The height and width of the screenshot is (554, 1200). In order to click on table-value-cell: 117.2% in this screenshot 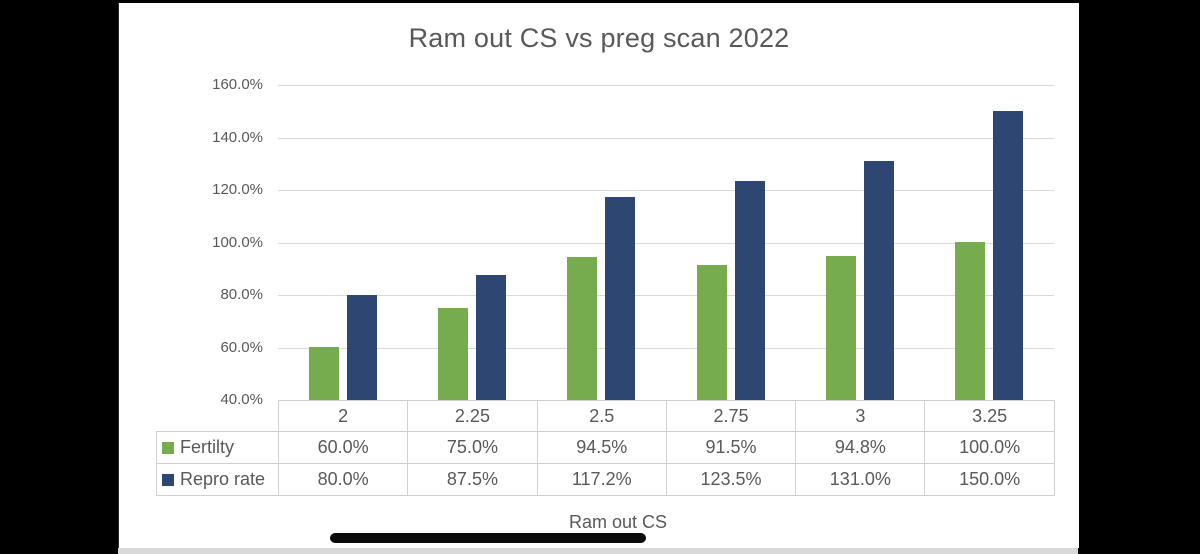, I will do `click(601, 479)`.